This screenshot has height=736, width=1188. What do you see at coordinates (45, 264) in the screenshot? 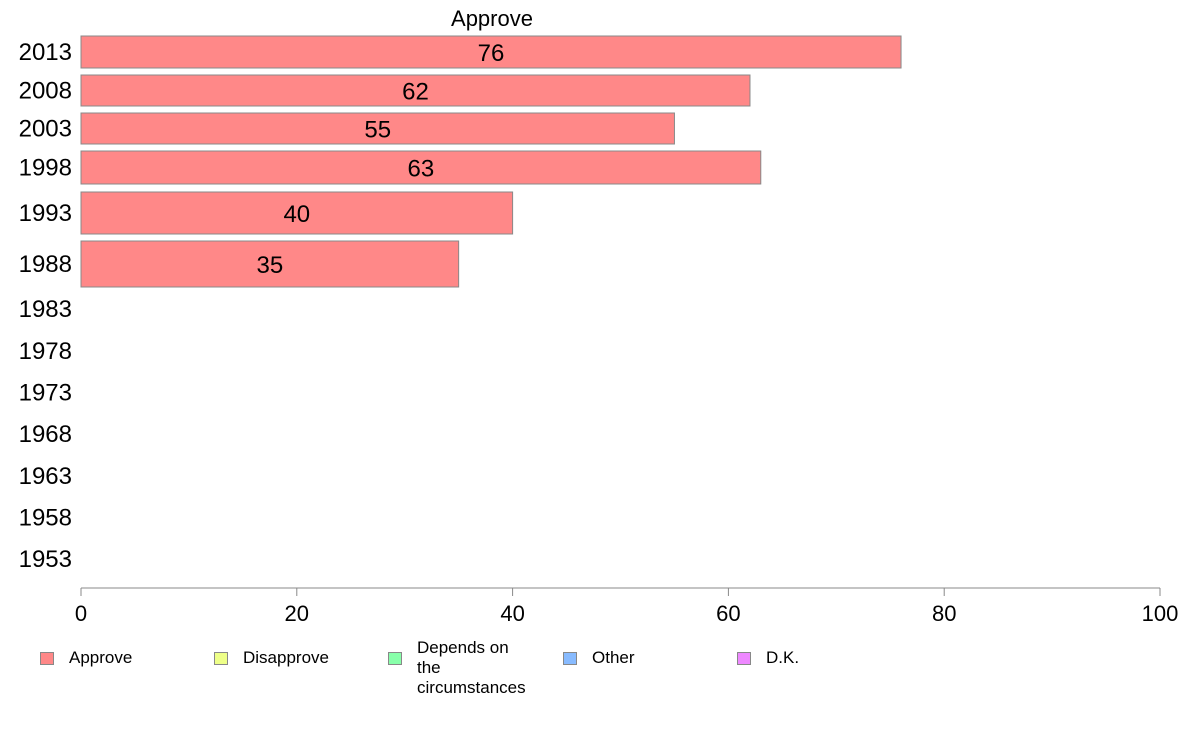
I see `category-label: 1988` at bounding box center [45, 264].